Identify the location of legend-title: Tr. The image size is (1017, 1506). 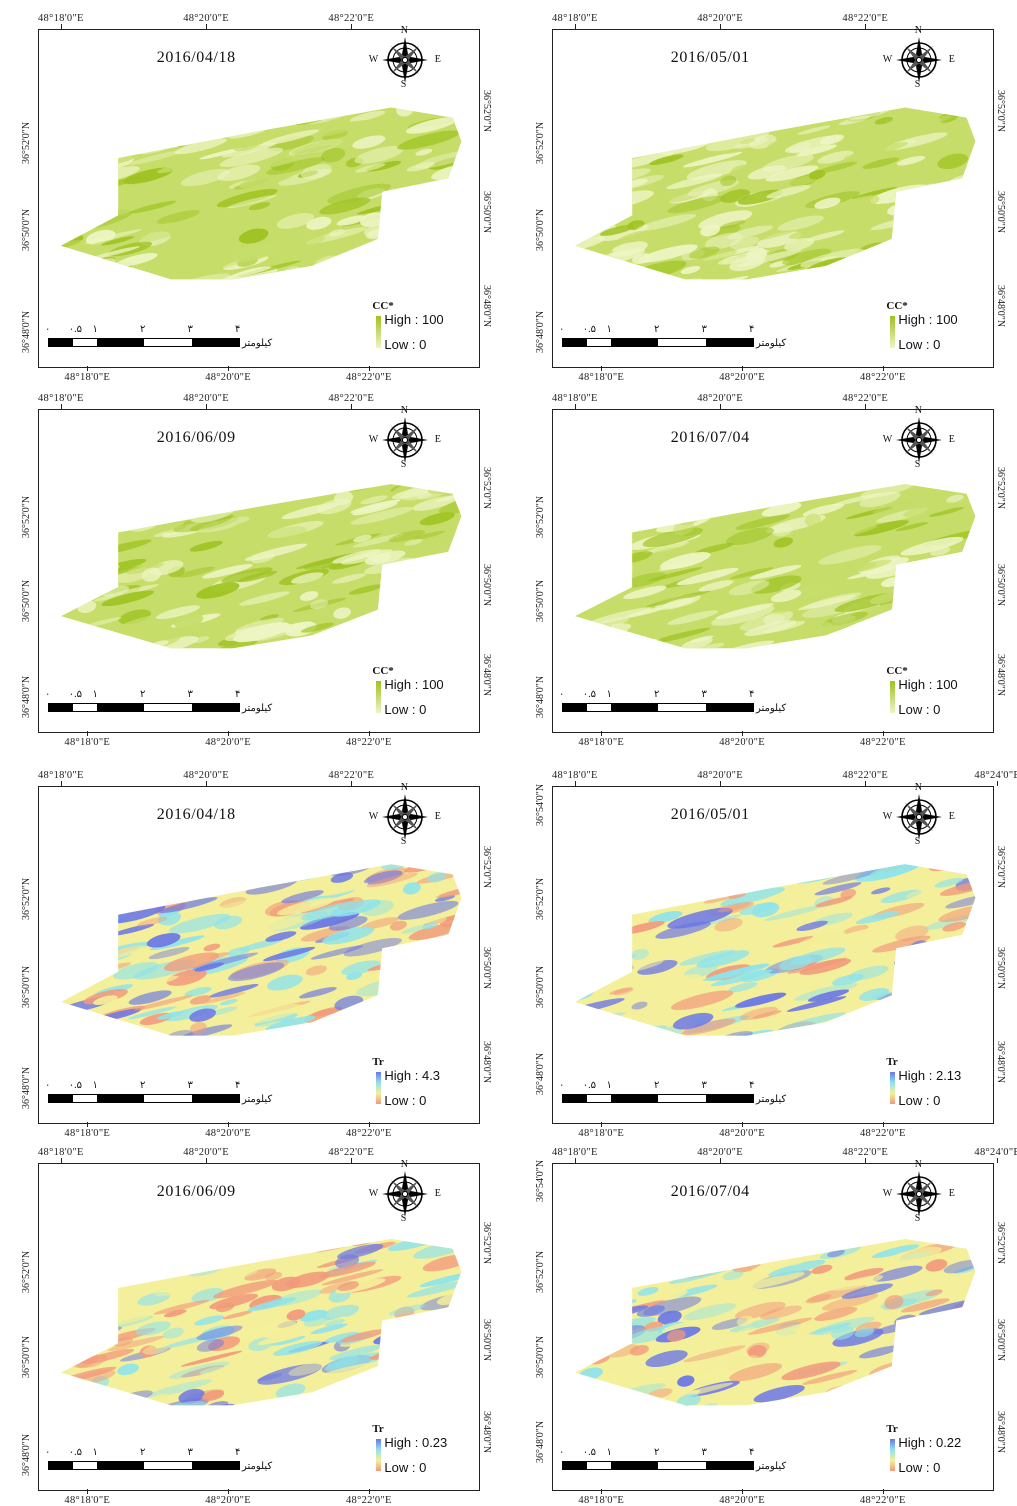
(892, 1062).